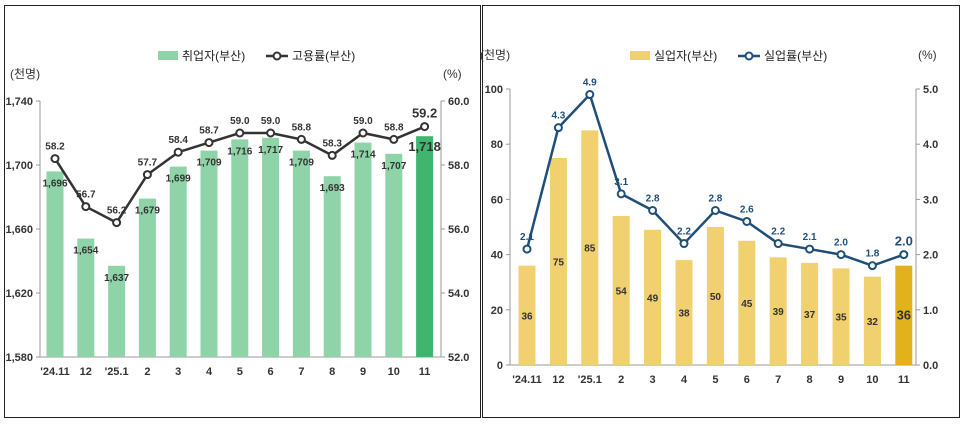  I want to click on bar-value-label: 32, so click(873, 322).